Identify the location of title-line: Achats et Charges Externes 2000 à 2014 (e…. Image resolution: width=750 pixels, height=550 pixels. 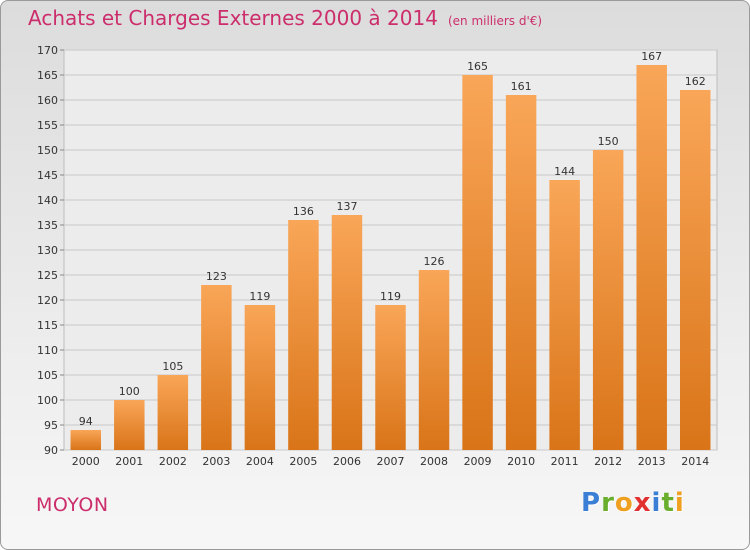
(285, 18).